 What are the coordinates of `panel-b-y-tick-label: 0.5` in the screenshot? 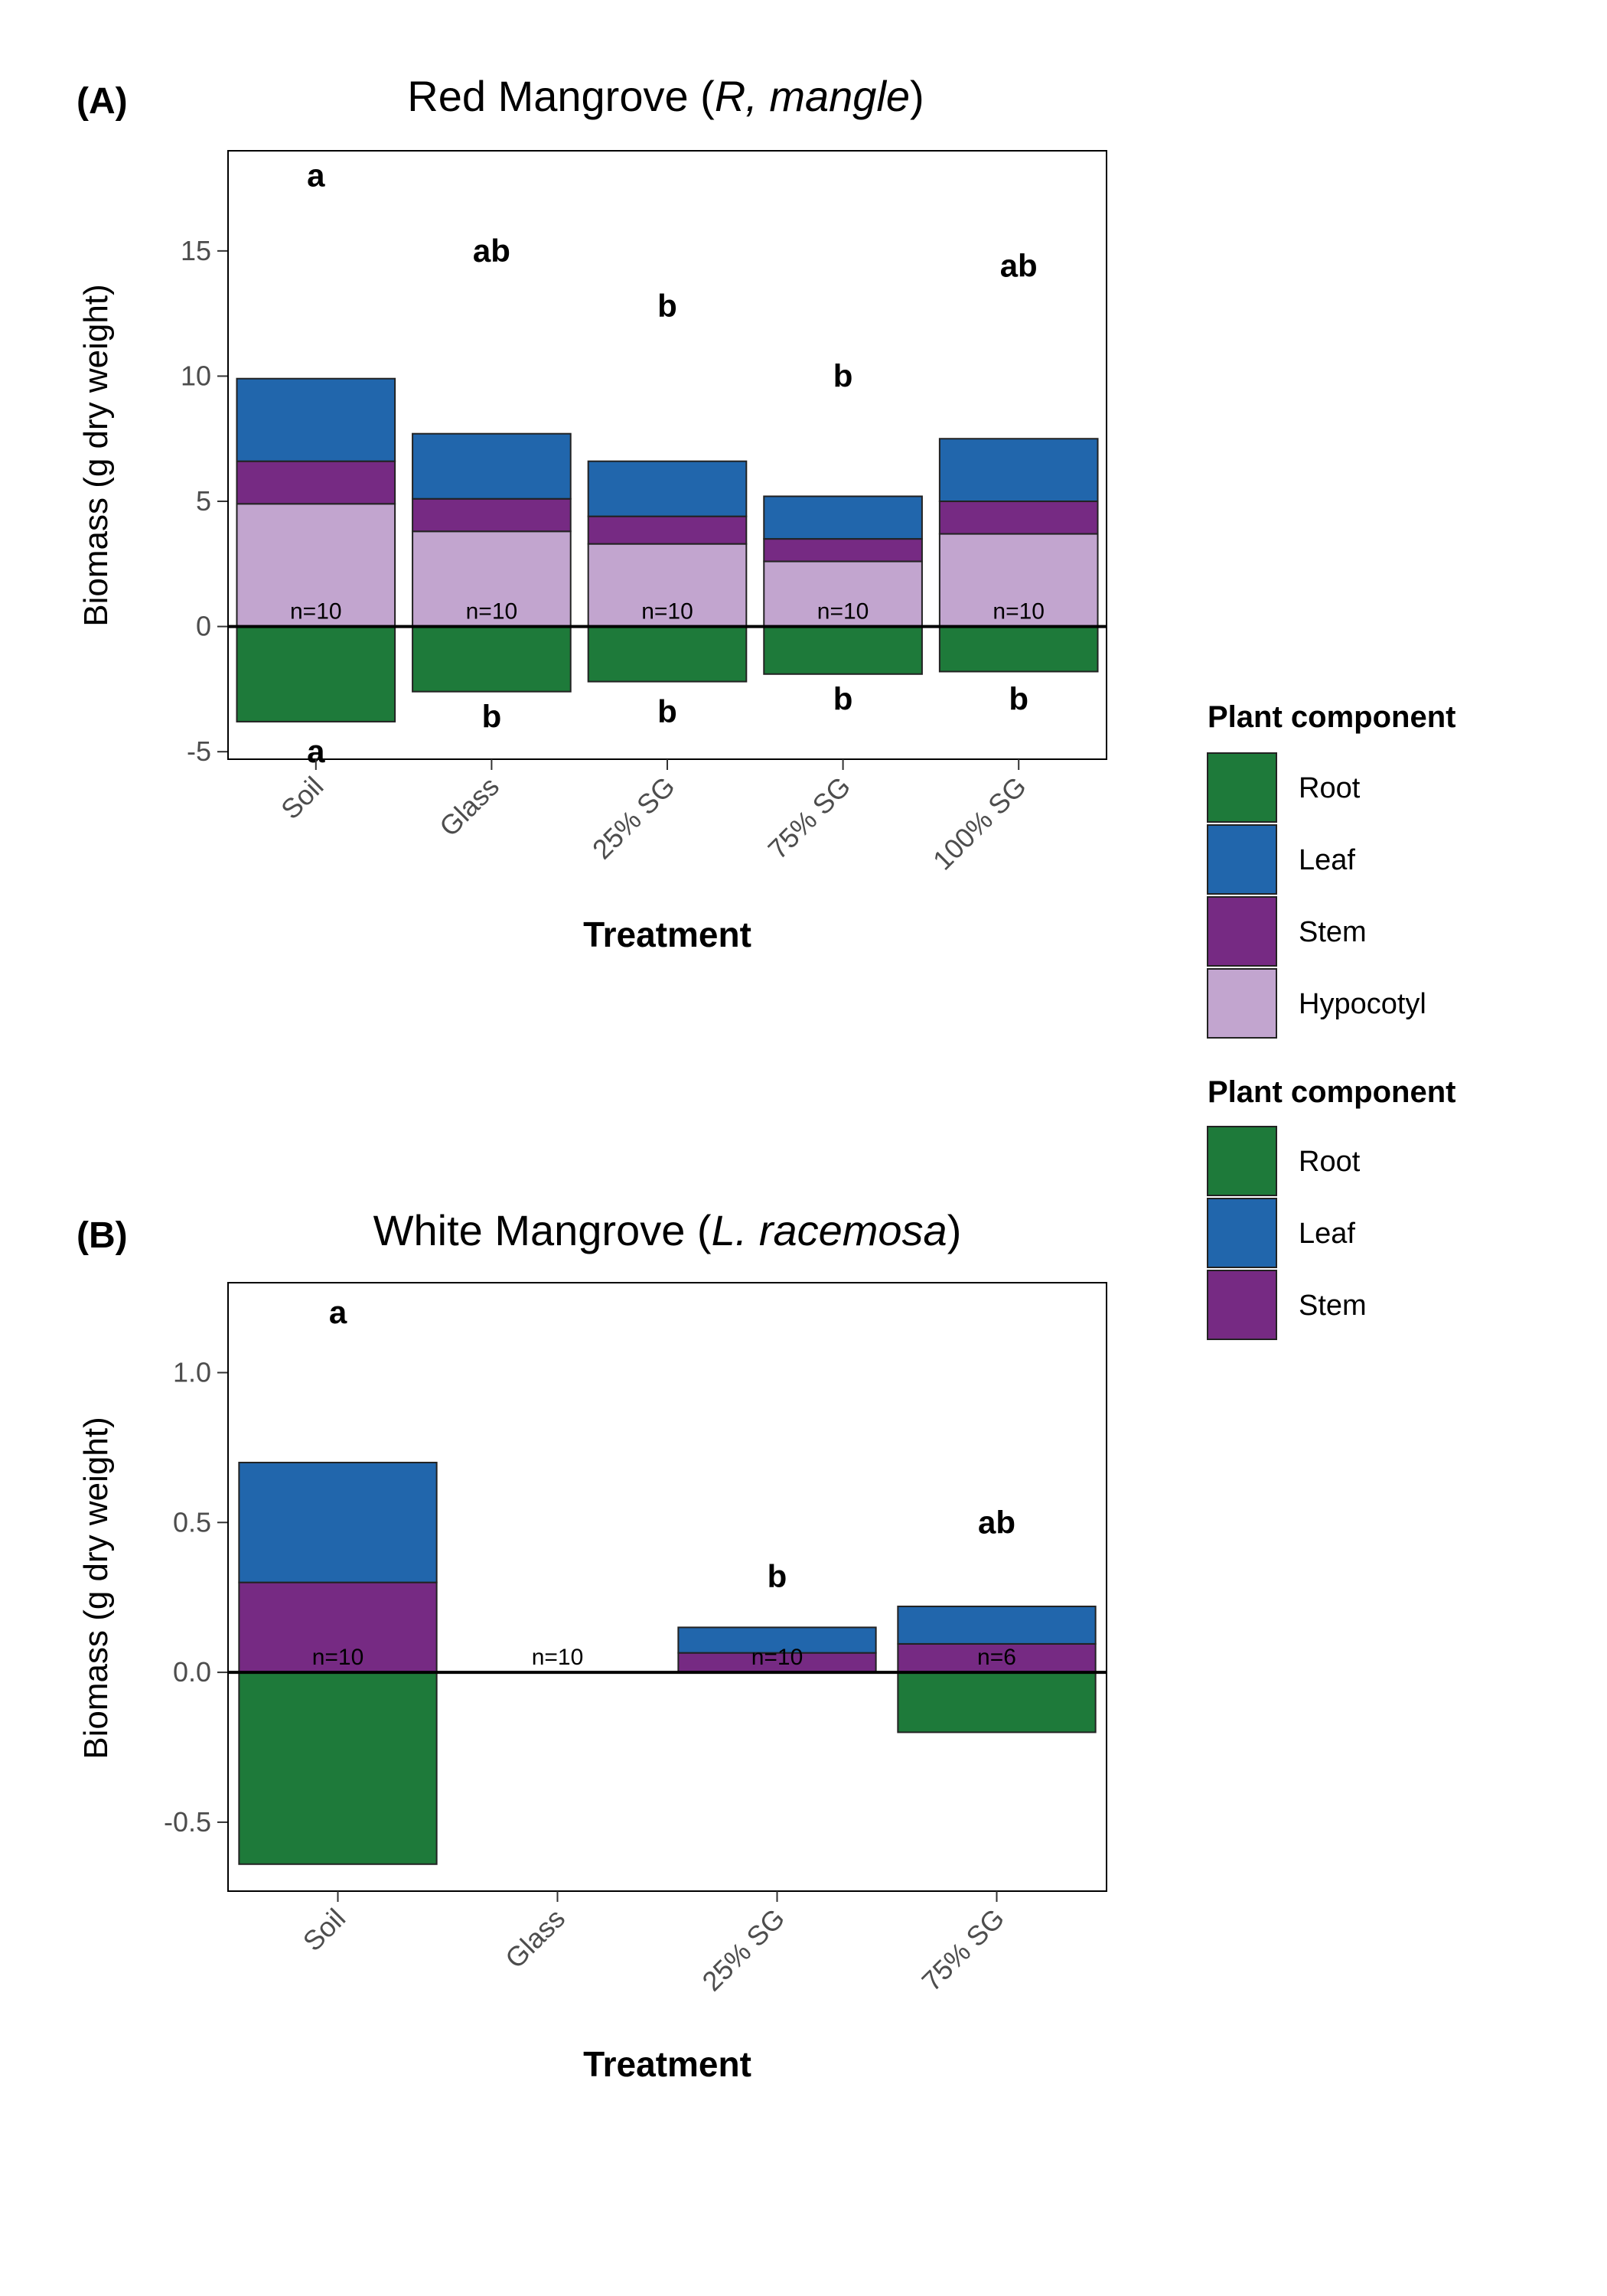 It's located at (192, 1522).